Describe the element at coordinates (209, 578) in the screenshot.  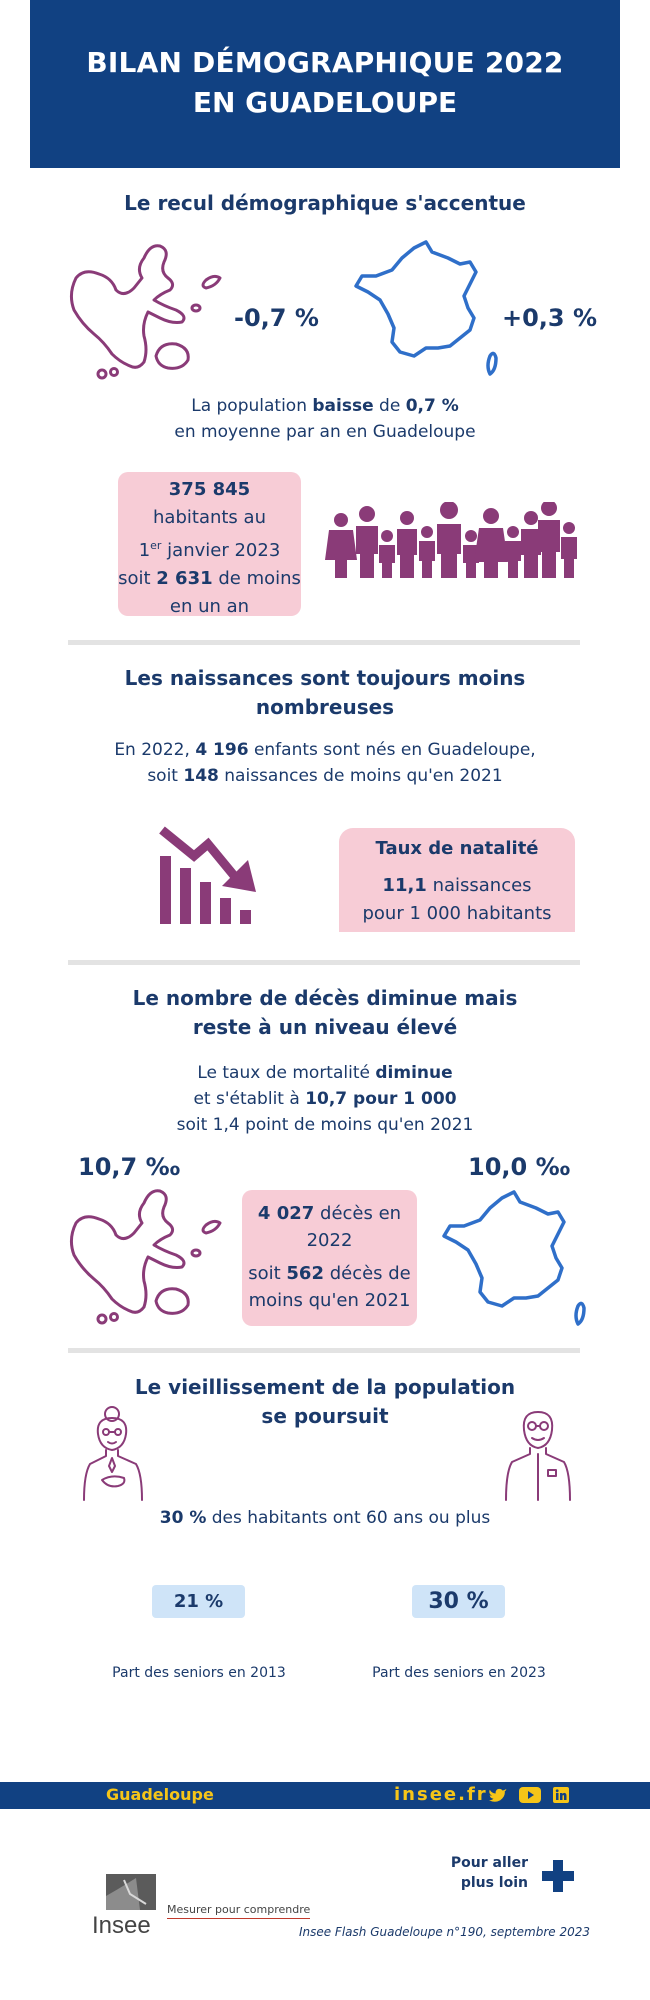
I see `population-line4: soit 2 631 de moins` at that location.